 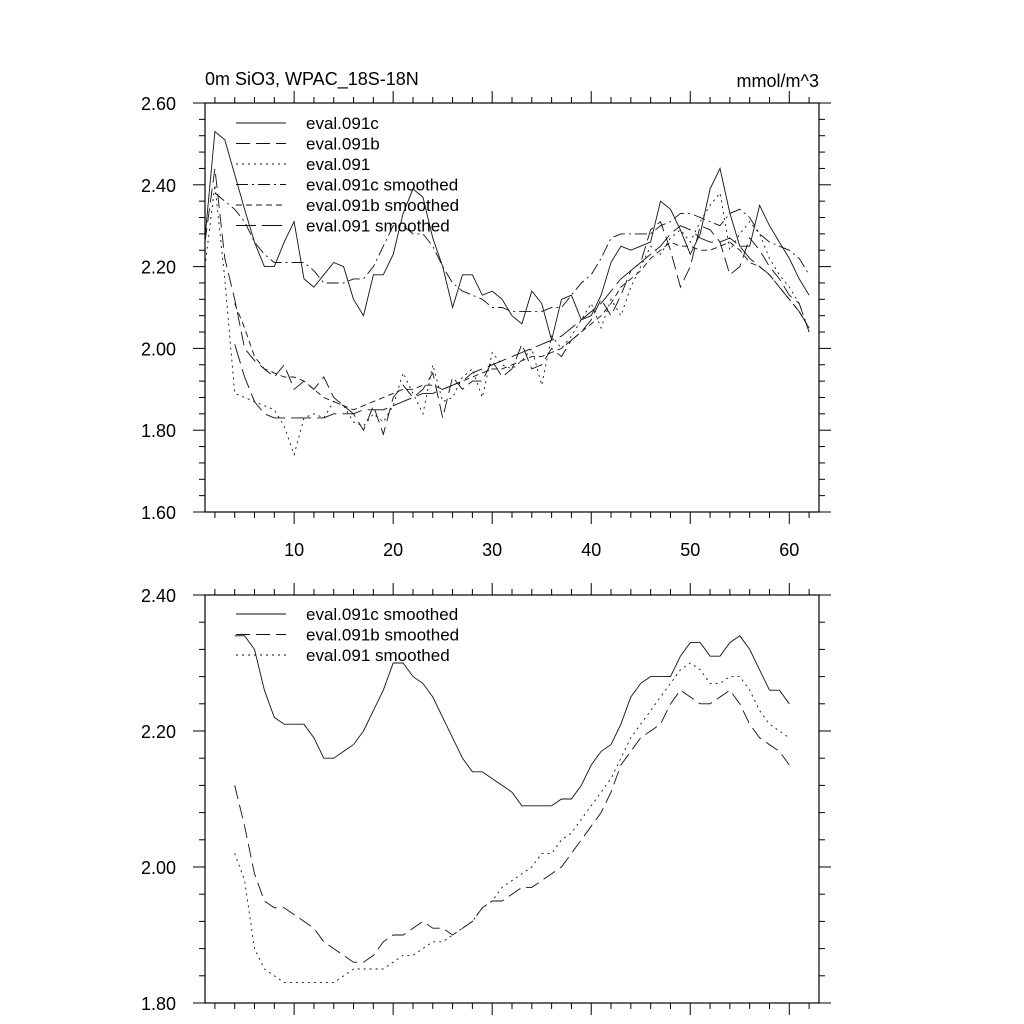 I want to click on legend-label: eval.091b, so click(x=343, y=144).